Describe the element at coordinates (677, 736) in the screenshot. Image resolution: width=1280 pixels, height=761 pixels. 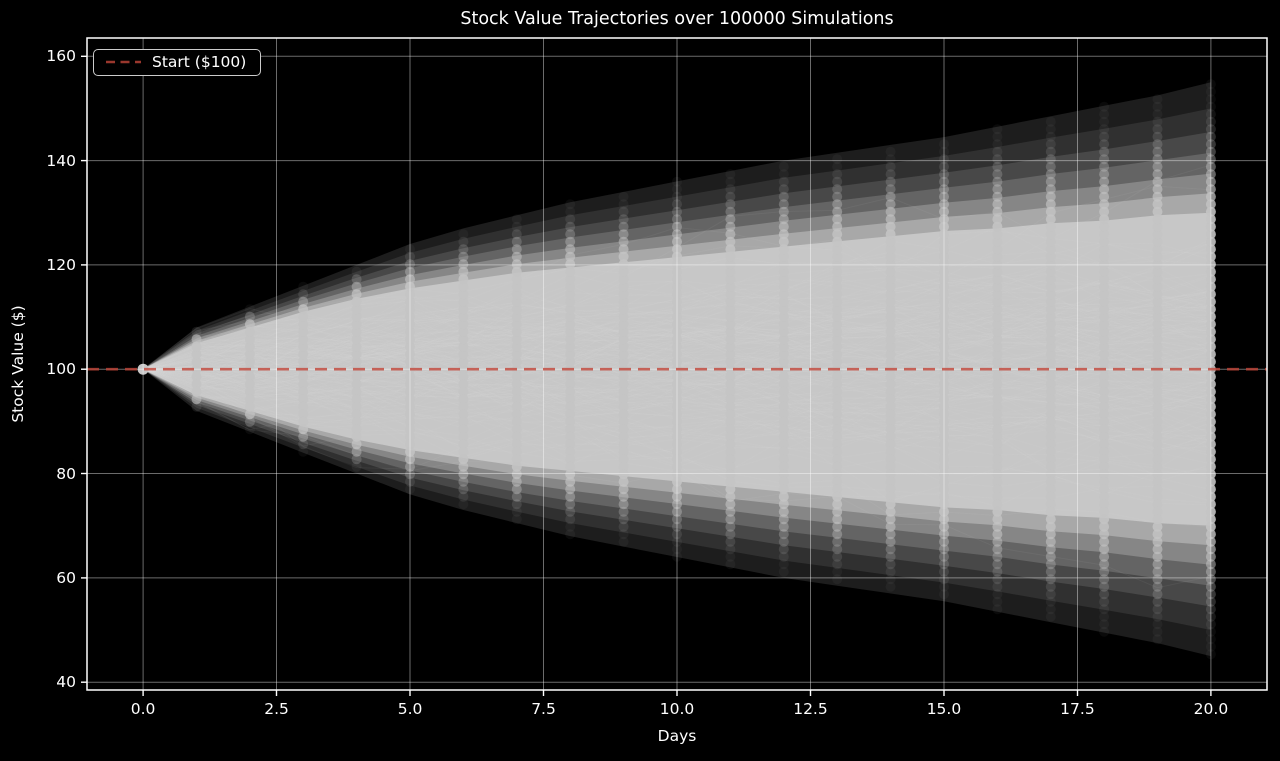
I see `x-axis-label: Days` at that location.